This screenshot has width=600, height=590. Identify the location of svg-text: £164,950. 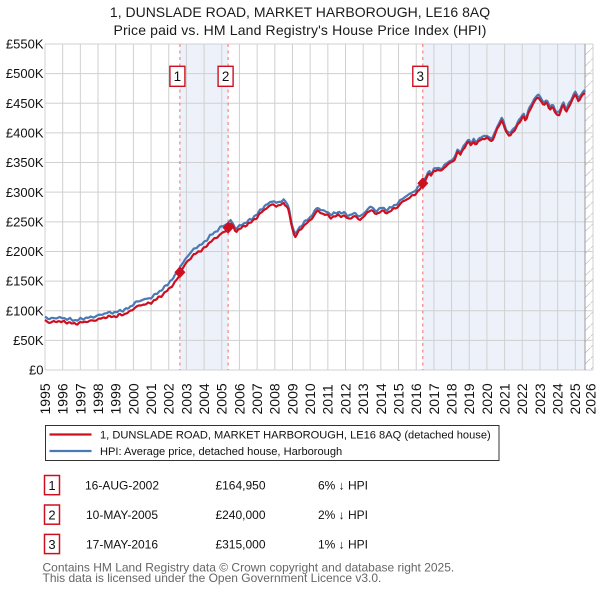
(240, 486).